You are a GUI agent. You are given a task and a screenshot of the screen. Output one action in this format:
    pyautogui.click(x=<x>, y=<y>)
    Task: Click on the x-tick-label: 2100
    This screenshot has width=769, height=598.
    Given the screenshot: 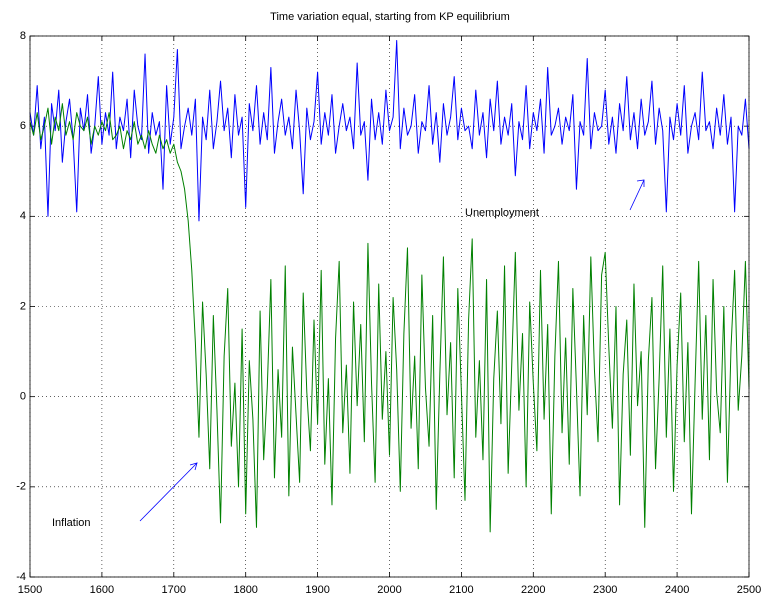 What is the action you would take?
    pyautogui.click(x=461, y=590)
    